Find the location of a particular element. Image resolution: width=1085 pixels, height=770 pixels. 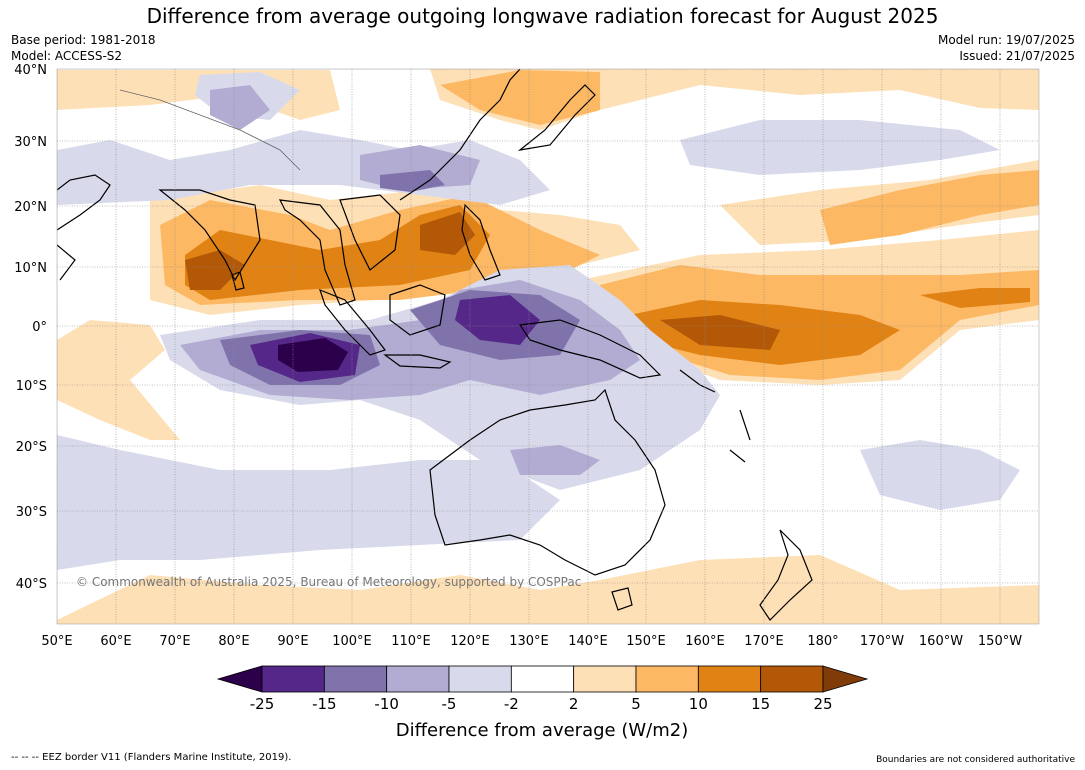

colorbar-label: 5 is located at coordinates (636, 704).